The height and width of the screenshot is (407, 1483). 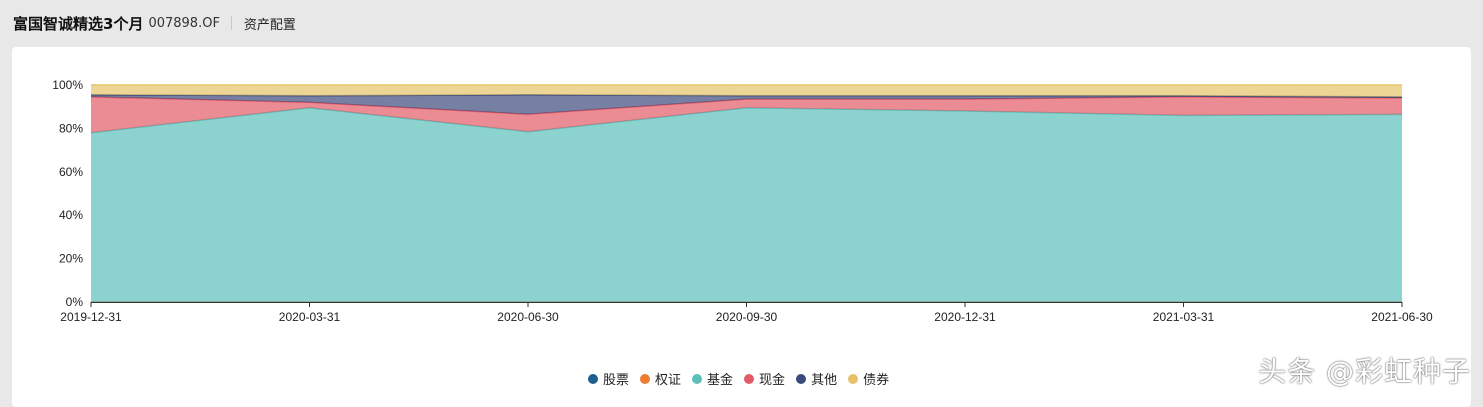 What do you see at coordinates (965, 317) in the screenshot?
I see `x-tick-label: 2020-12-31` at bounding box center [965, 317].